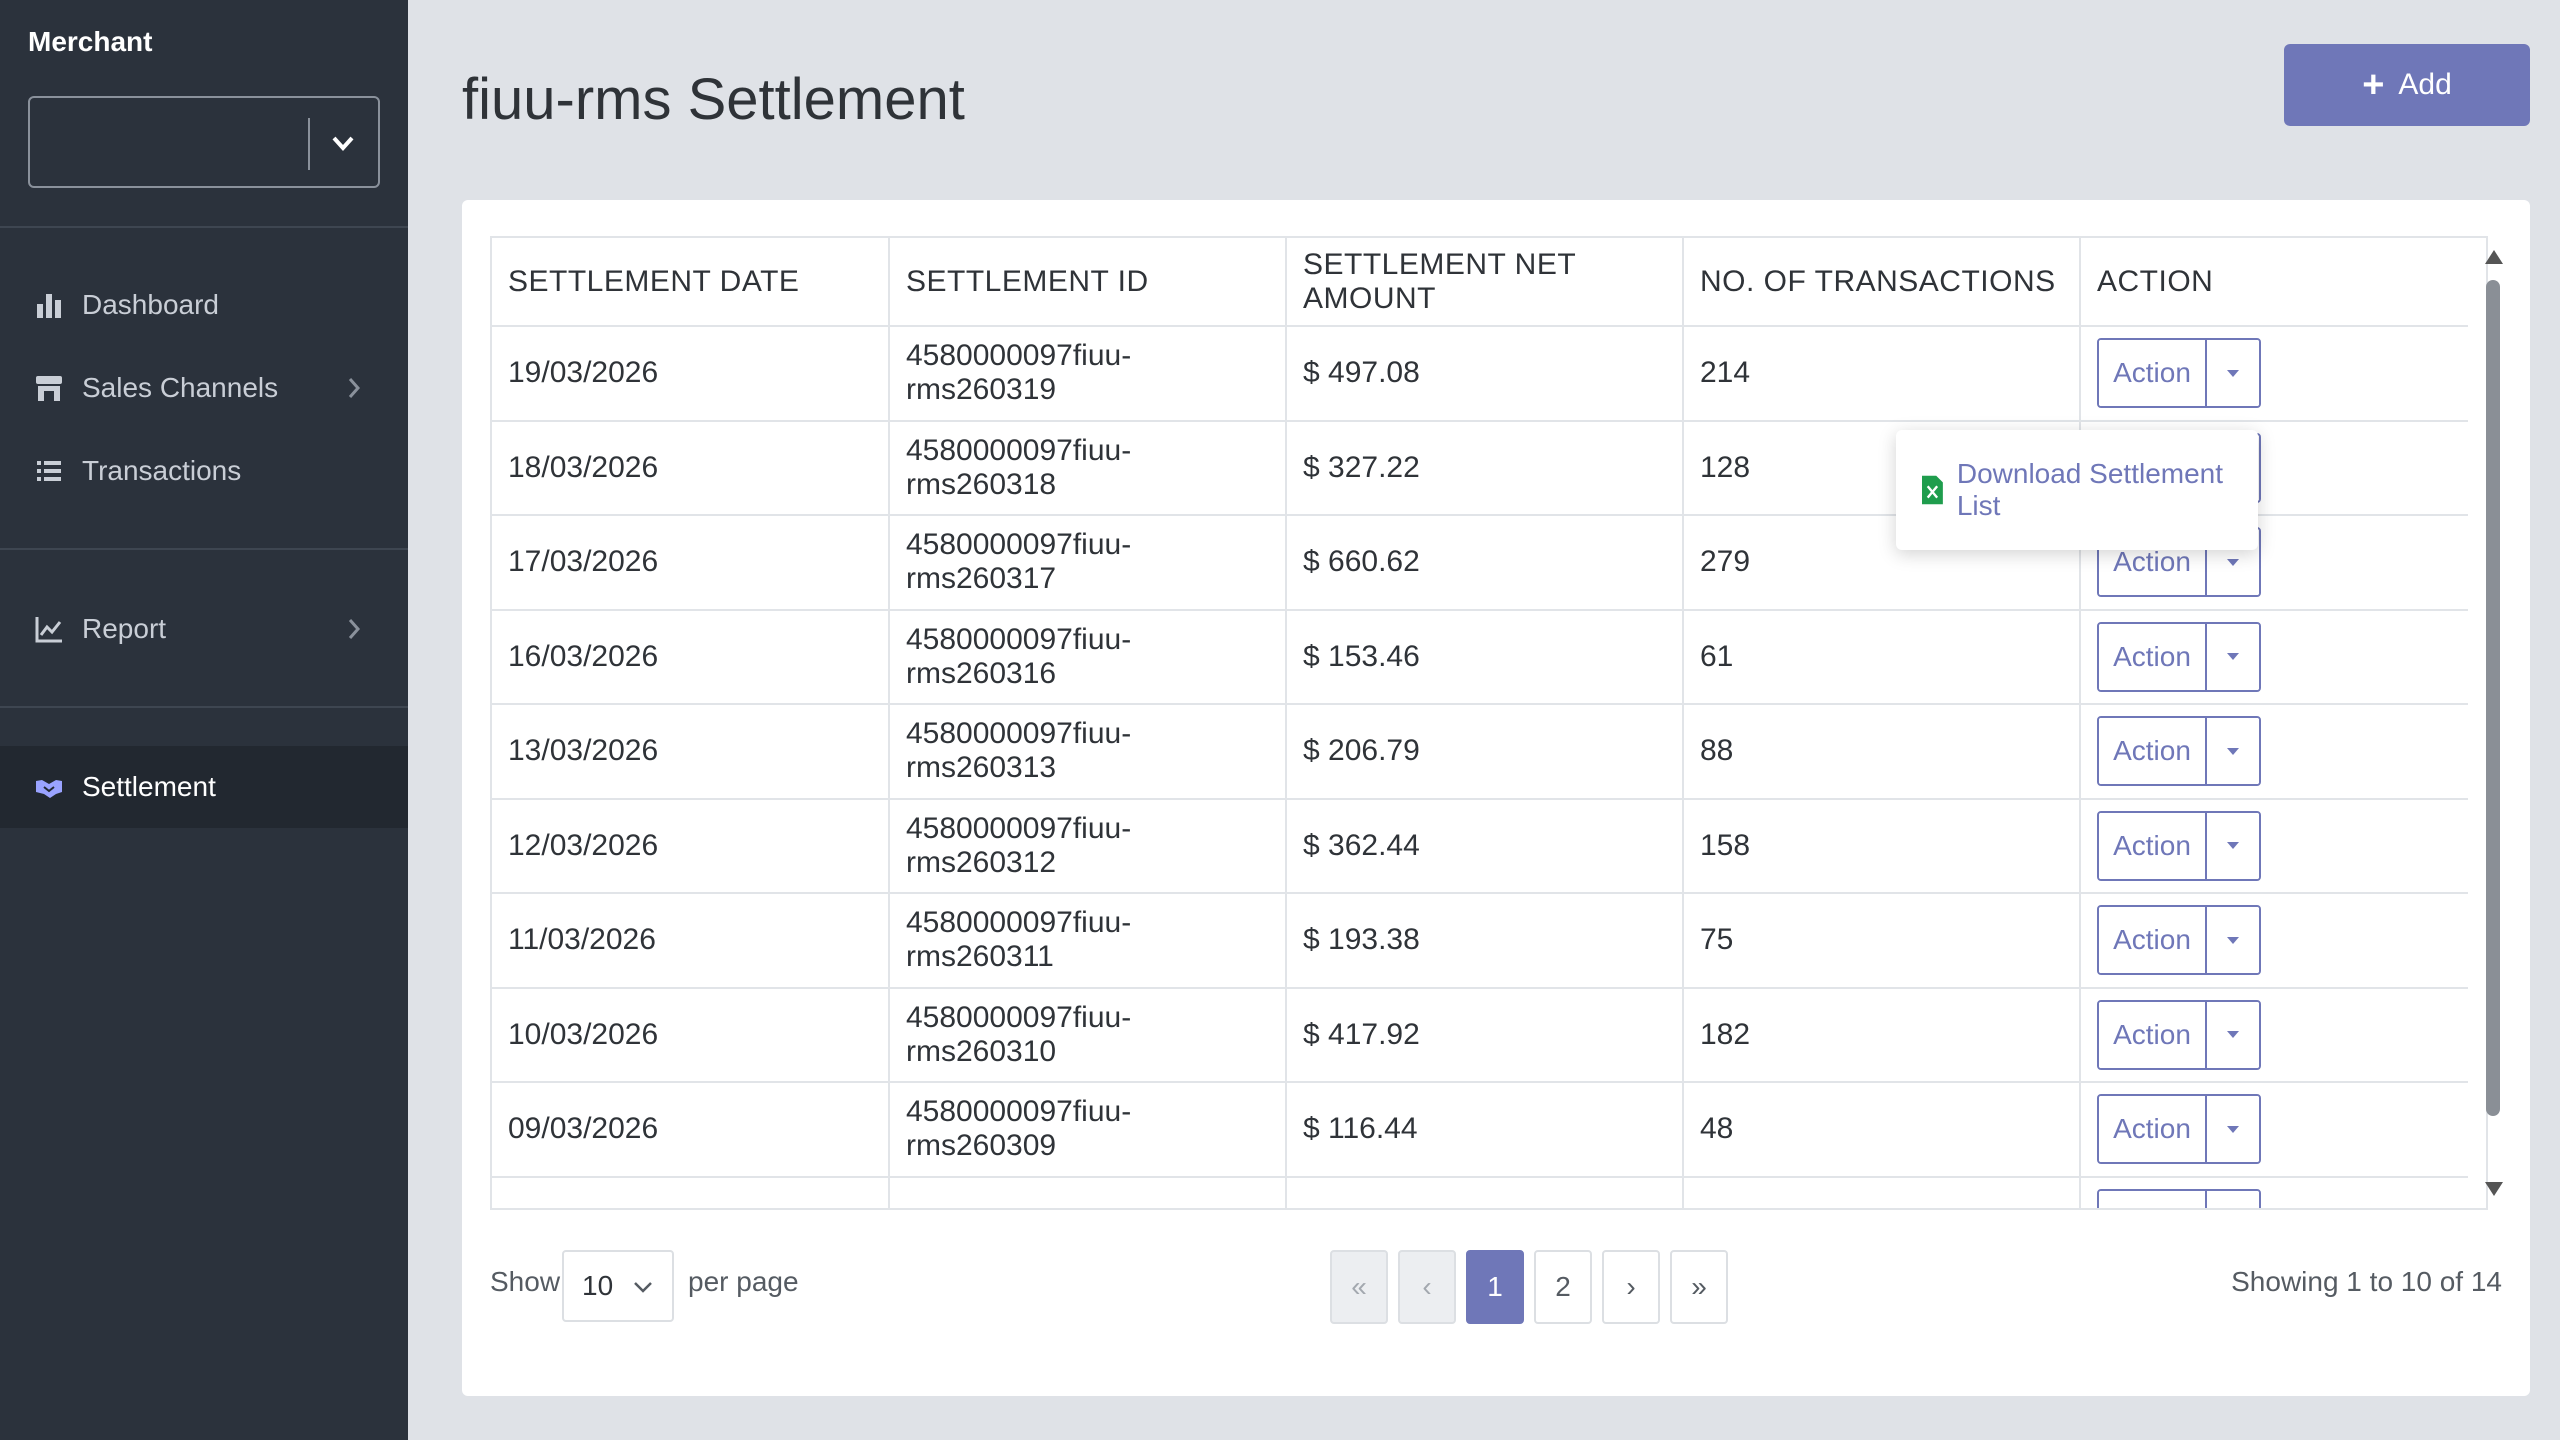 Image resolution: width=2560 pixels, height=1440 pixels. I want to click on settlement-id-cell: 4580000097fiuu-rms260312, so click(1088, 846).